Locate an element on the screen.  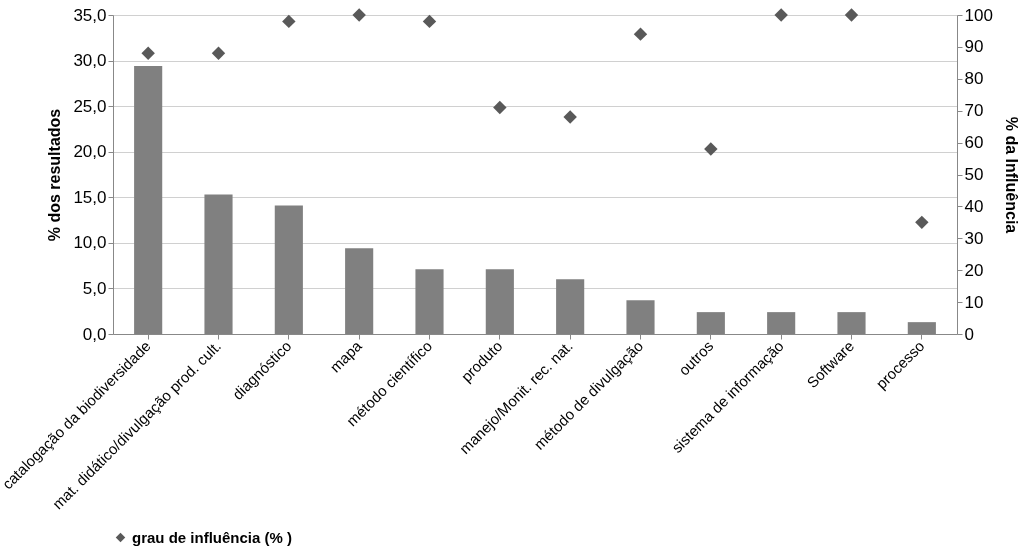
y-tick-label: 25,0 is located at coordinates (90, 106).